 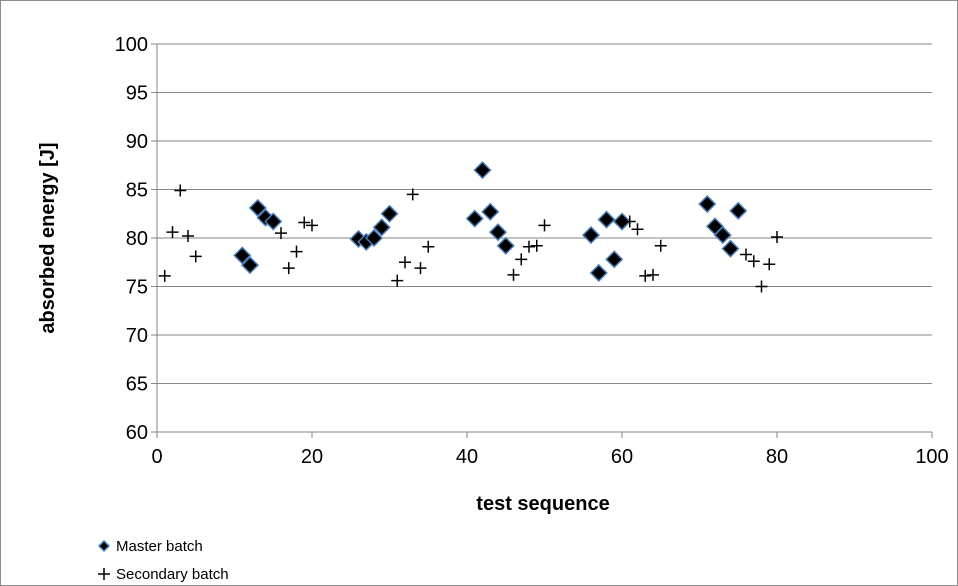 I want to click on legend: Master batch Secondary batch, so click(x=163, y=560).